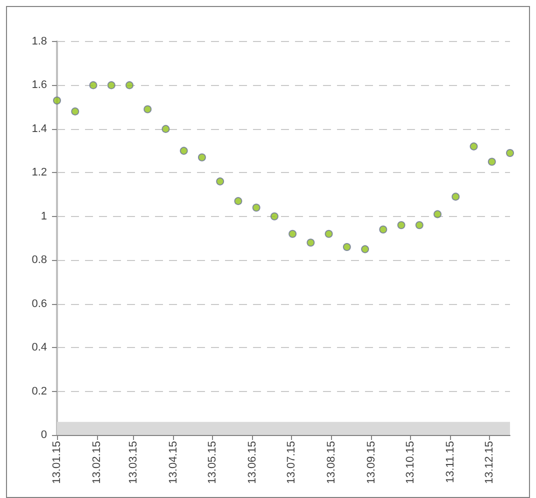 The width and height of the screenshot is (536, 498). What do you see at coordinates (39, 128) in the screenshot?
I see `y-tick-label: 1.4` at bounding box center [39, 128].